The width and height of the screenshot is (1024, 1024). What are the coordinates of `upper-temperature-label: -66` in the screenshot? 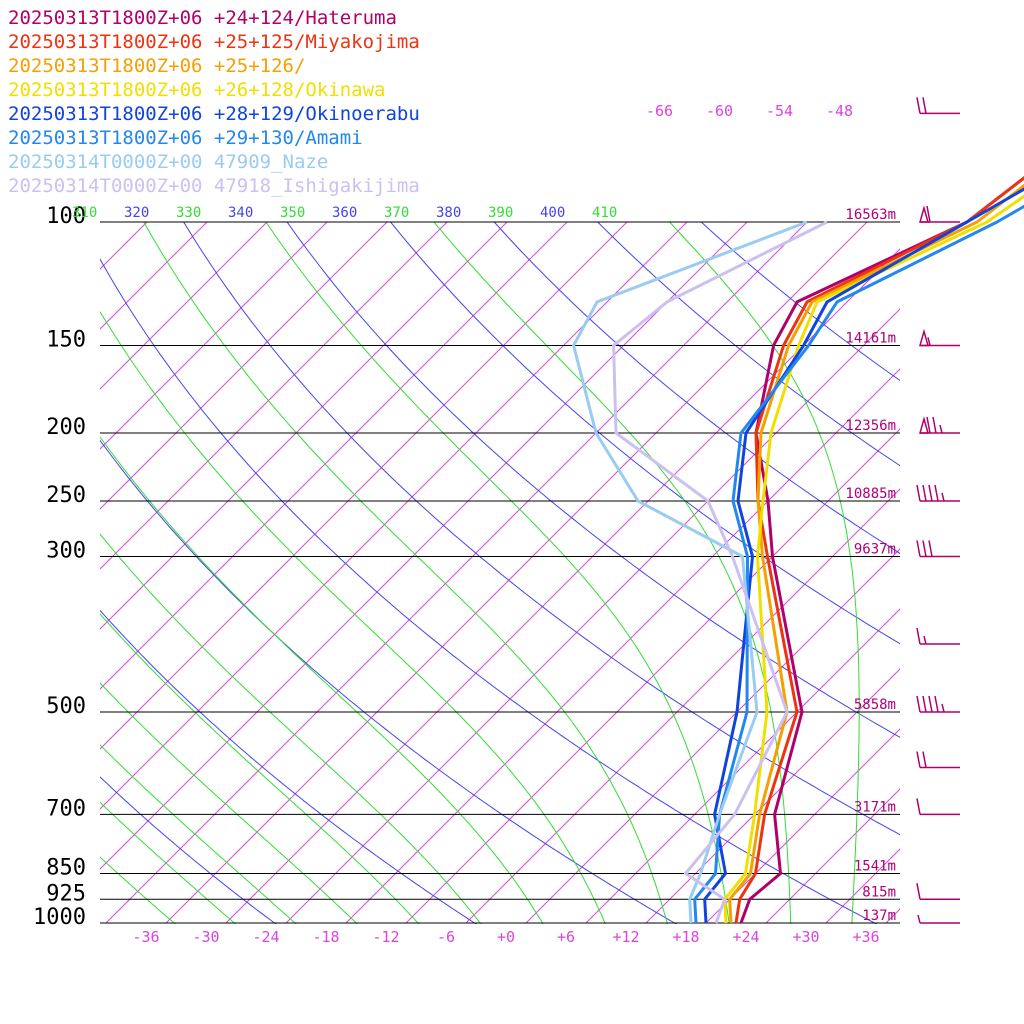 It's located at (659, 111).